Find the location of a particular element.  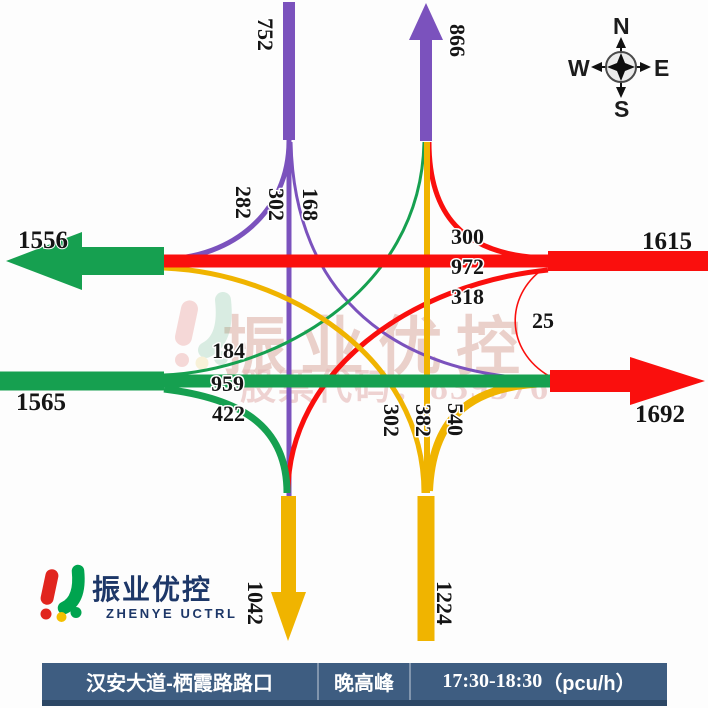

west-exit-arrow is located at coordinates (85, 261).